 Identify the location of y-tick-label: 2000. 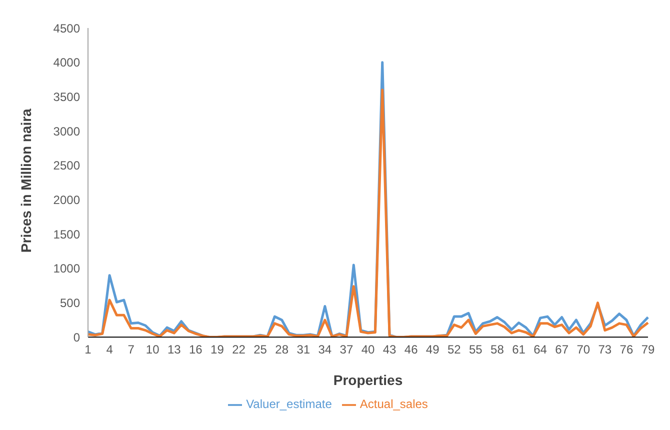
(66, 200).